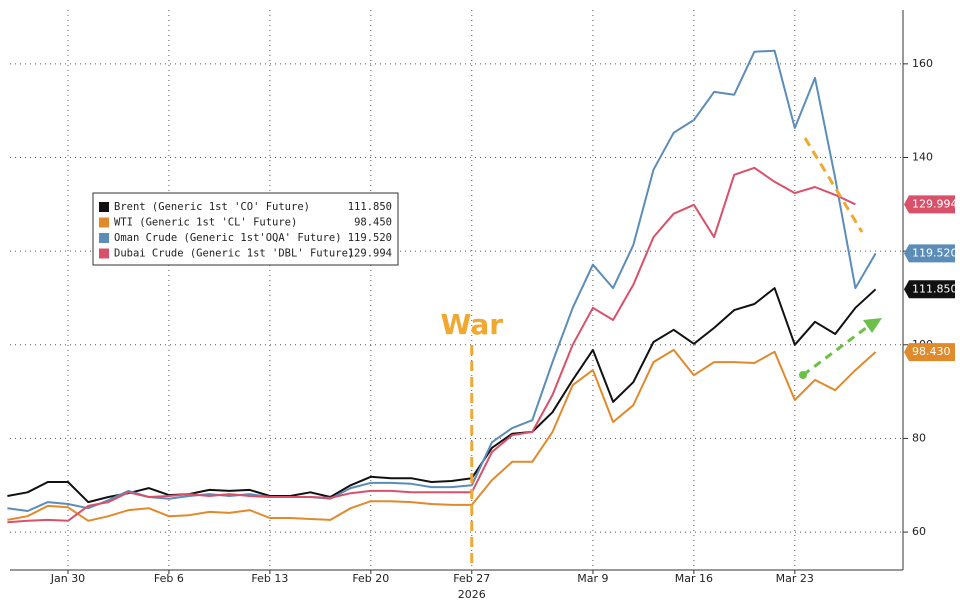 The width and height of the screenshot is (960, 612). I want to click on legend-label: Brent (Generic 1st 'CO' Future), so click(212, 207).